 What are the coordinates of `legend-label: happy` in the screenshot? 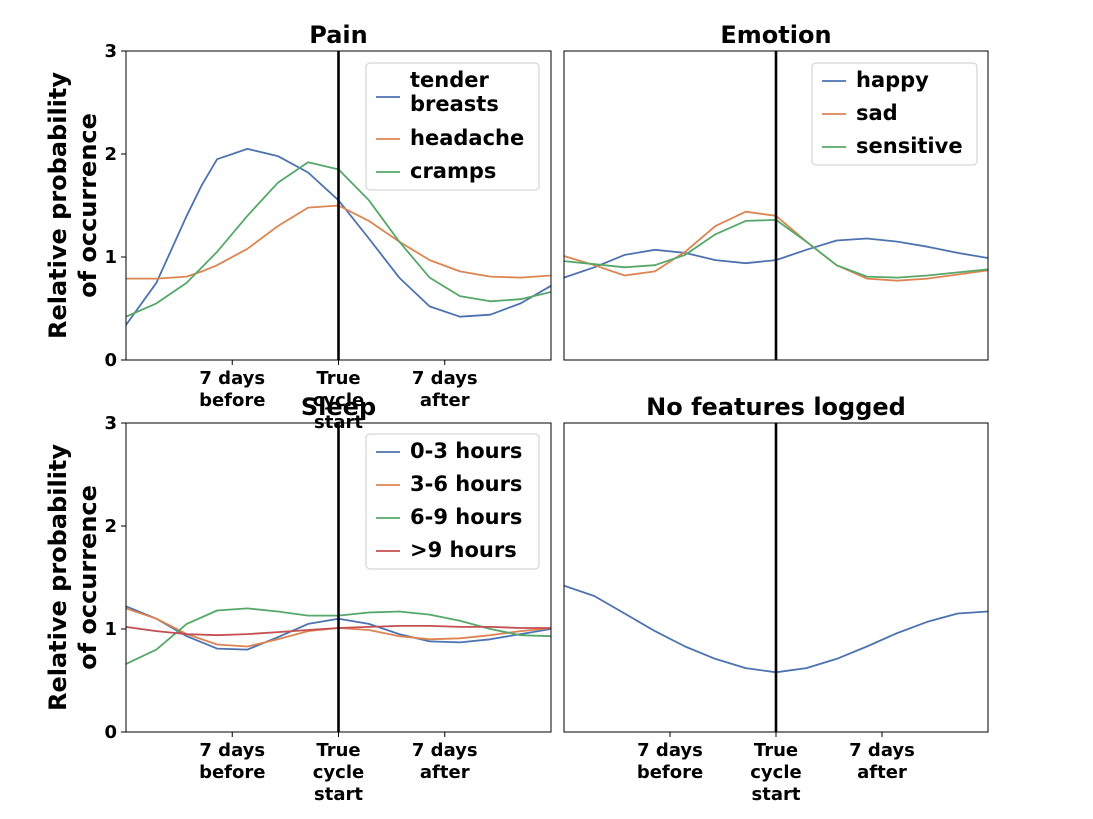 It's located at (892, 80).